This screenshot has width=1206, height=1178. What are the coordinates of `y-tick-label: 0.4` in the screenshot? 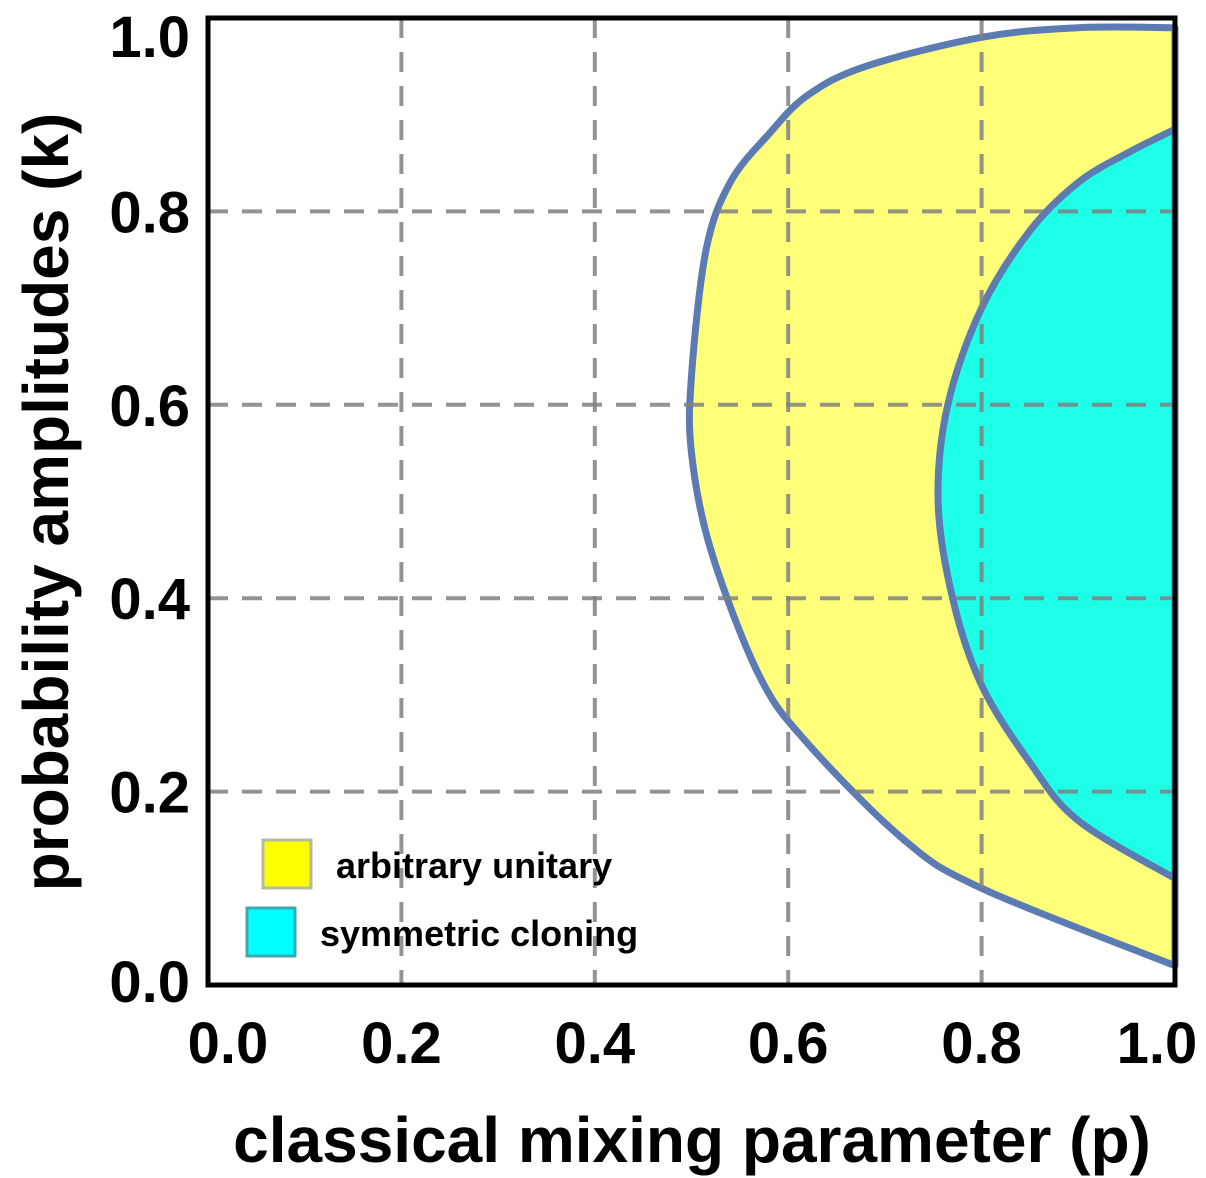 It's located at (149, 599).